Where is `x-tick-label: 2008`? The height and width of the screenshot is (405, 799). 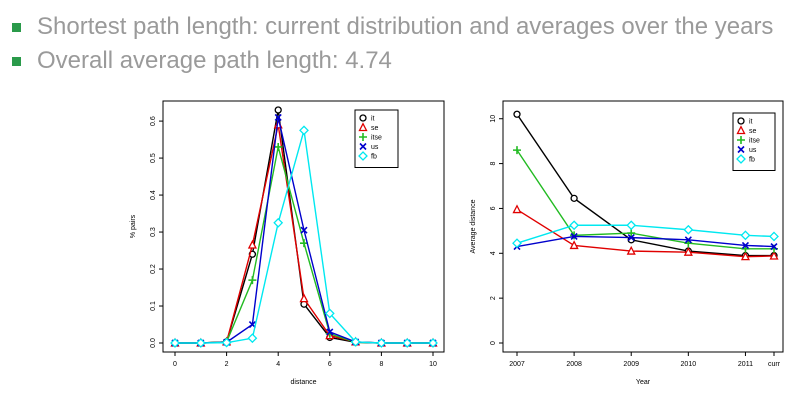 x-tick-label: 2008 is located at coordinates (574, 364).